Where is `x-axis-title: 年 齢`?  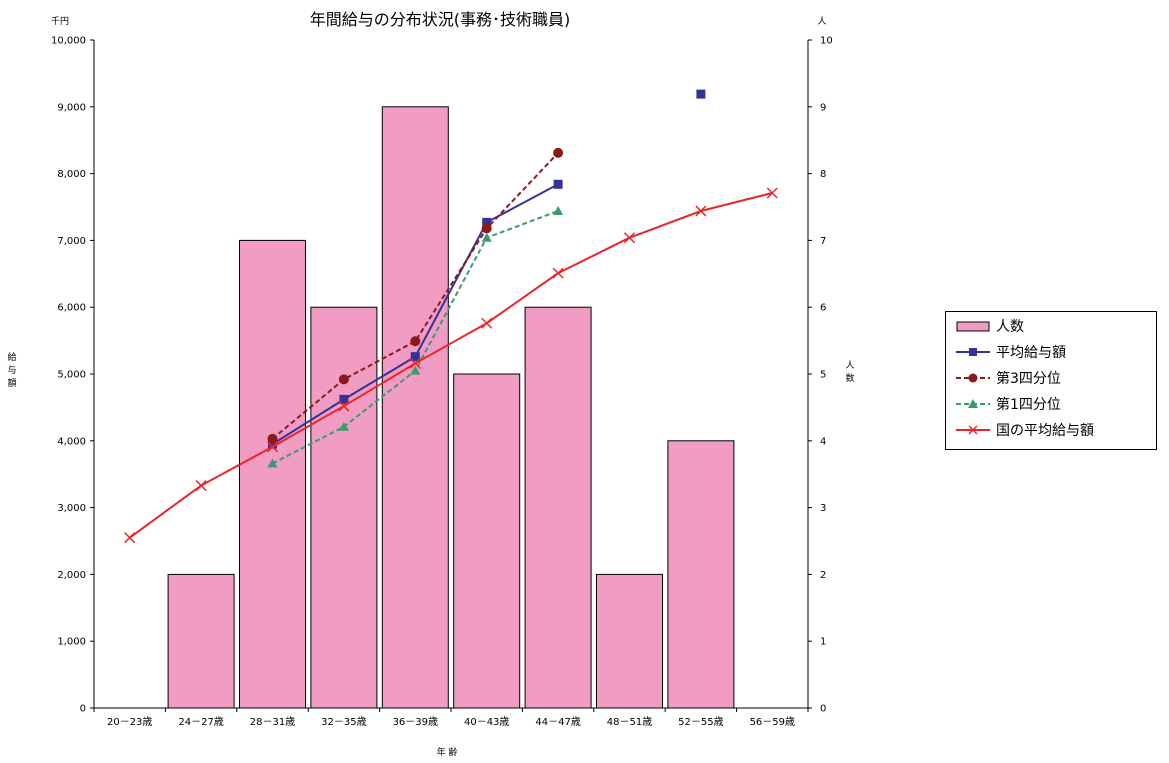
x-axis-title: 年 齢 is located at coordinates (447, 752).